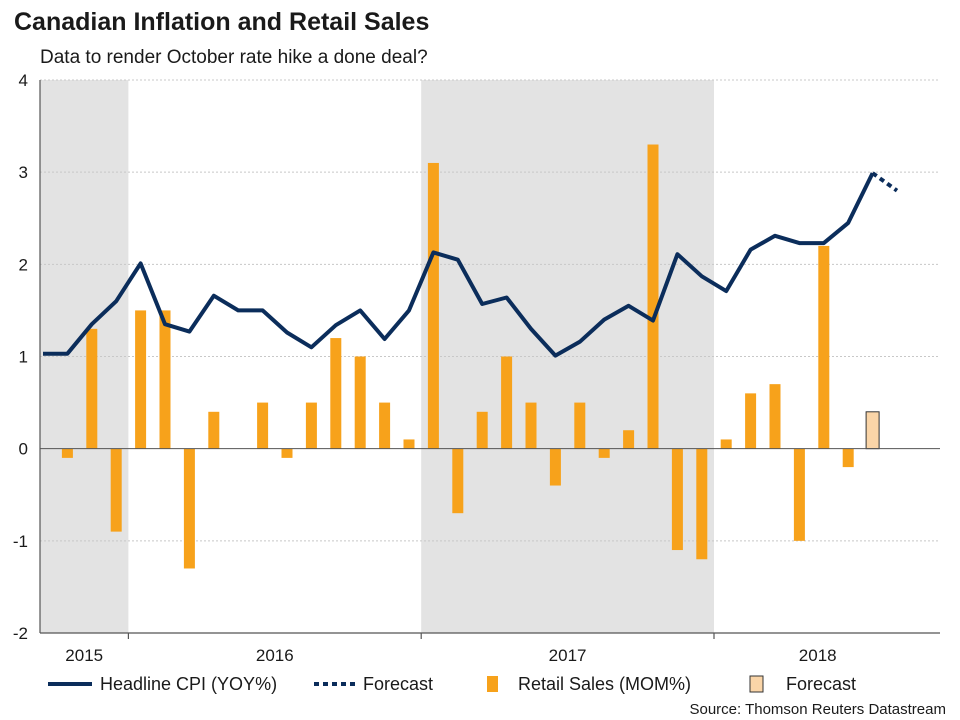  I want to click on x-year-label: 2018, so click(818, 655).